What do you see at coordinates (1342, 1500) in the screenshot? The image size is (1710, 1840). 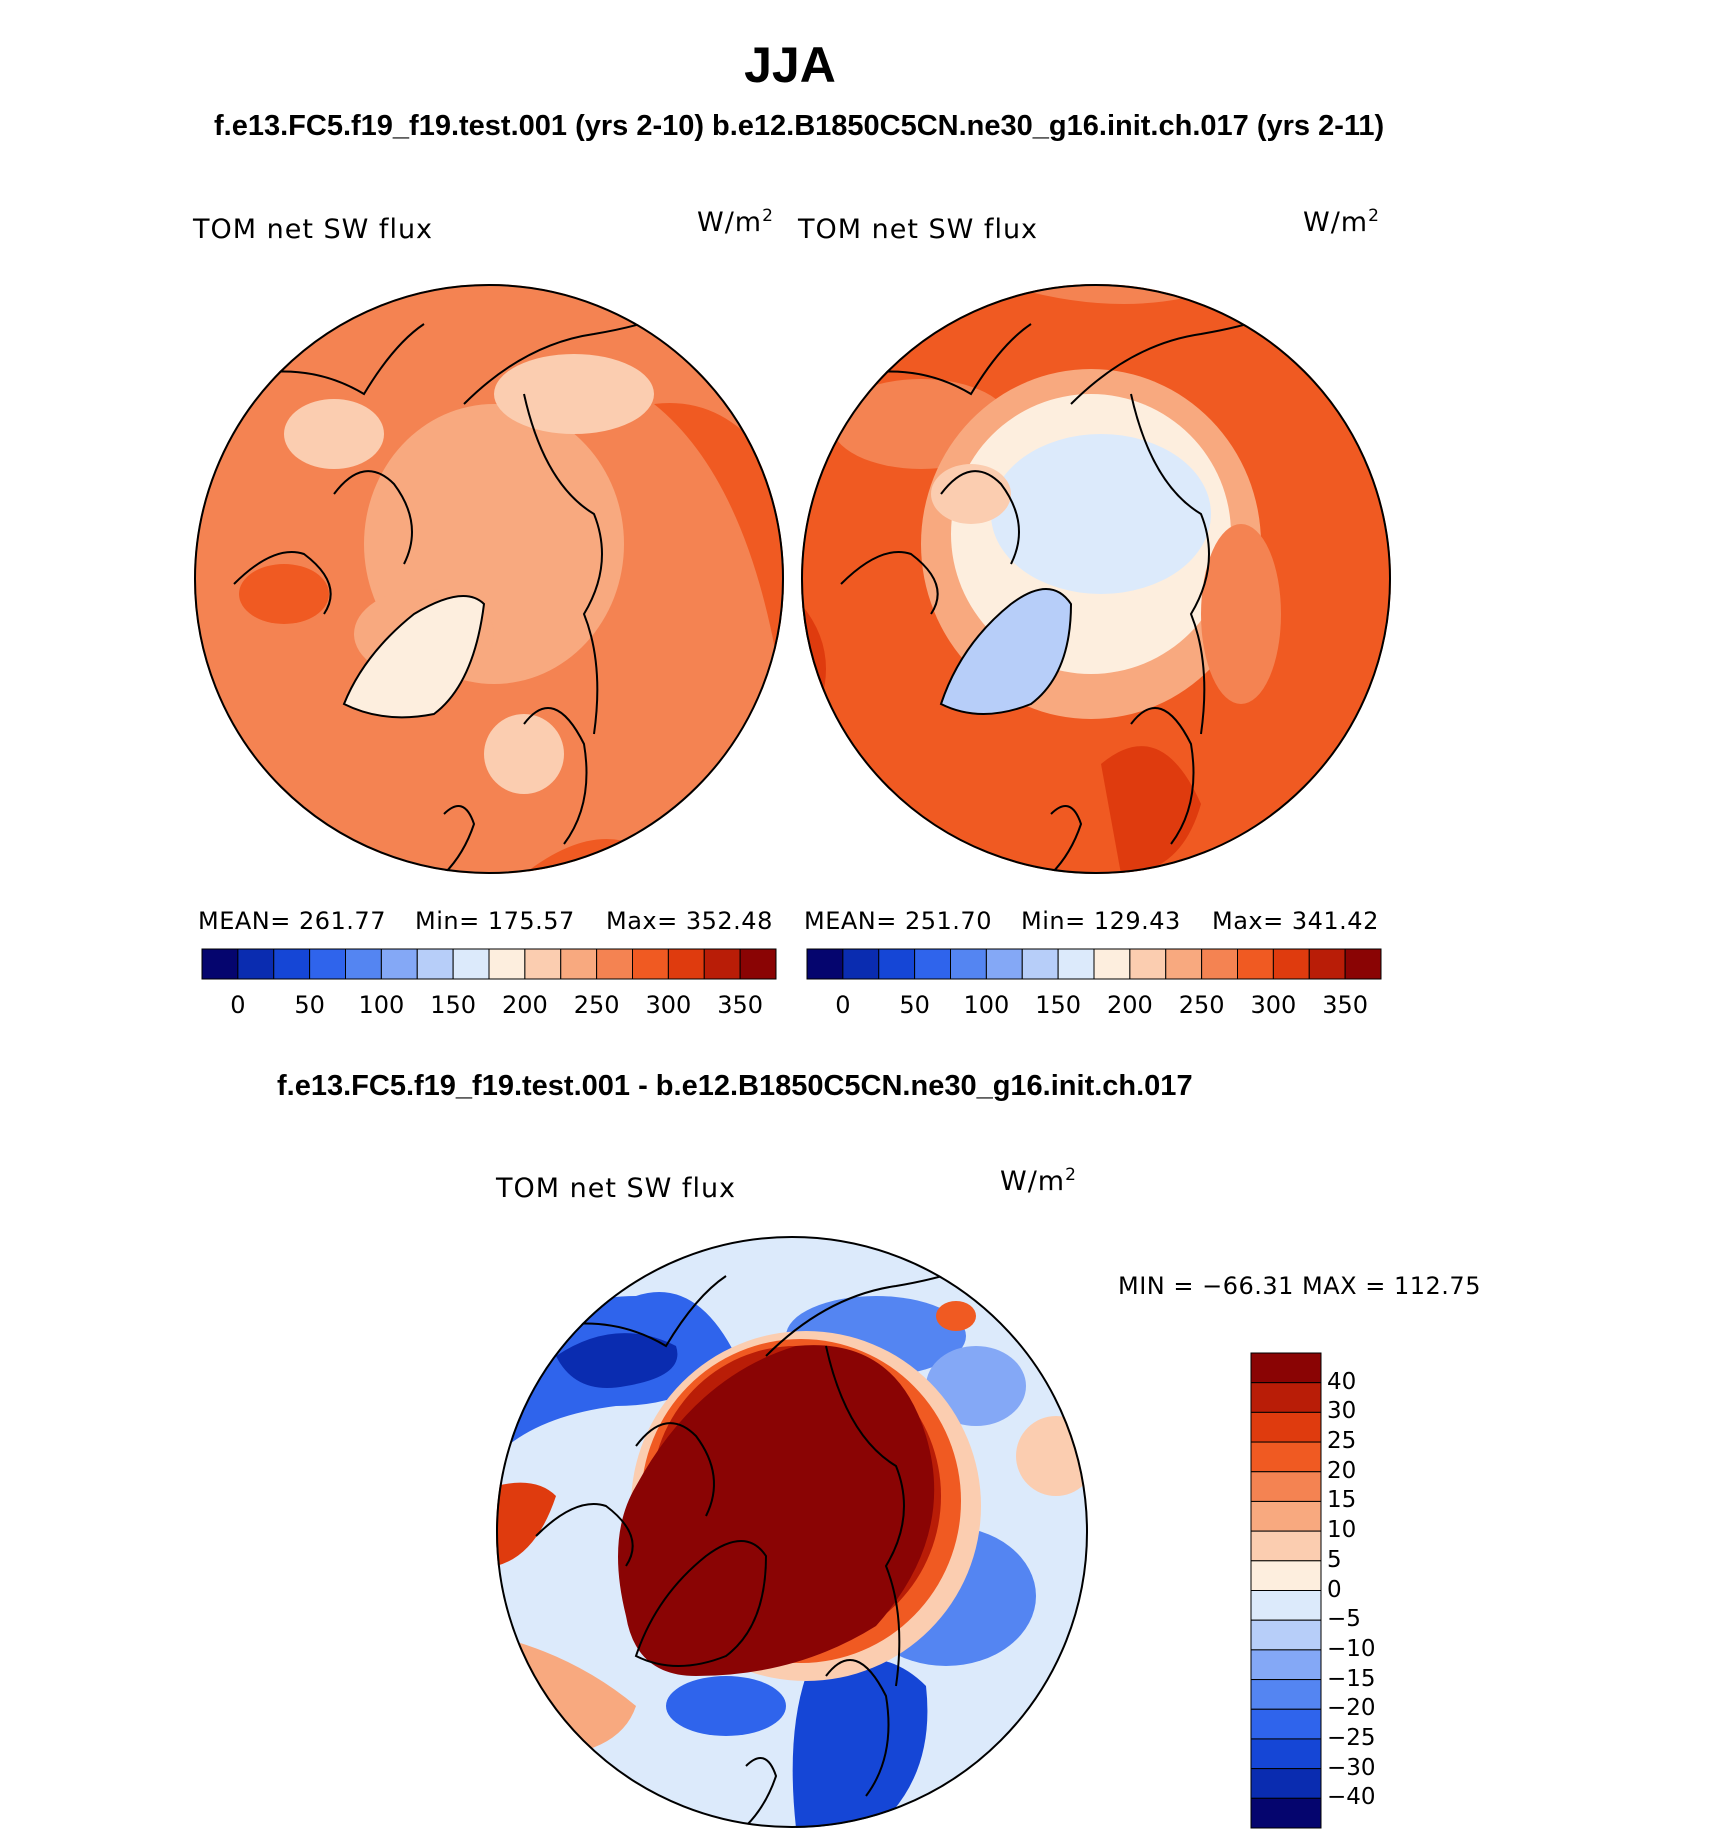 I see `colorbar-tick-label: 15` at bounding box center [1342, 1500].